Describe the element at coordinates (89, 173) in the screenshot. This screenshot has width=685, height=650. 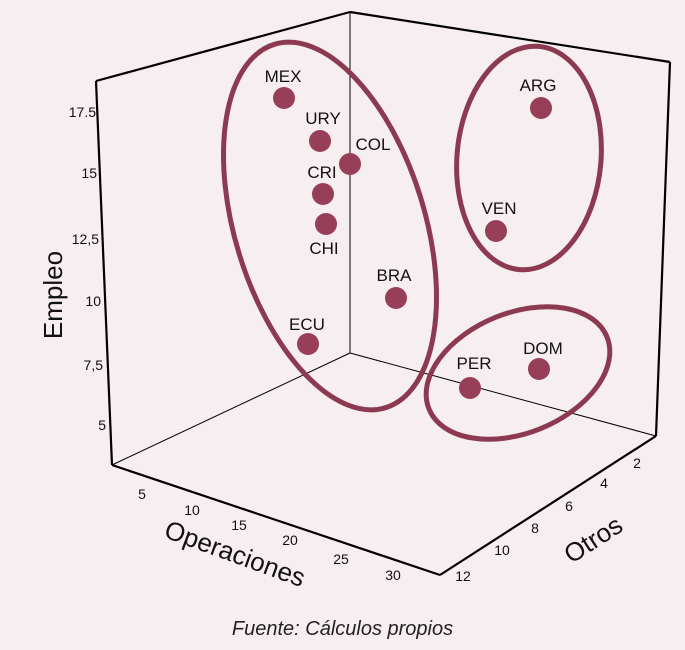
I see `y-tick-label: 15` at that location.